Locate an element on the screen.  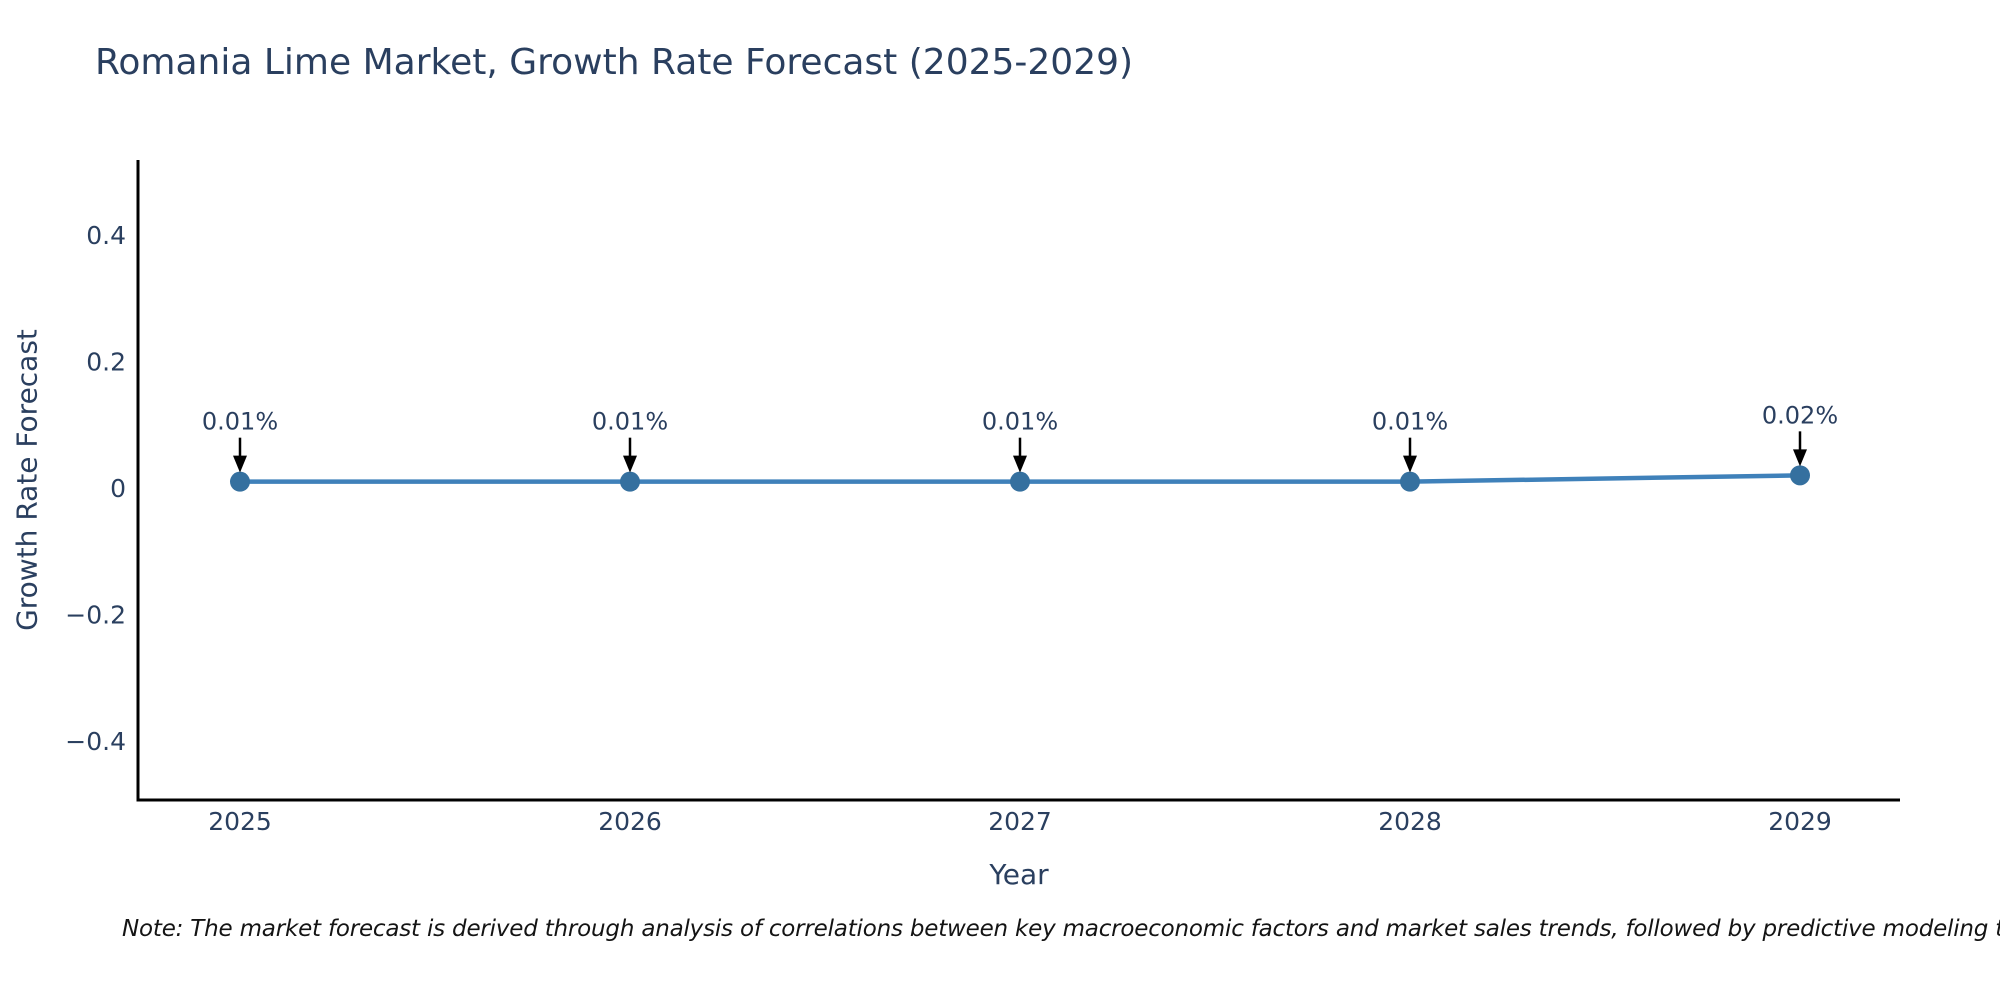
annotation-arrowhead-2027 is located at coordinates (1020, 464).